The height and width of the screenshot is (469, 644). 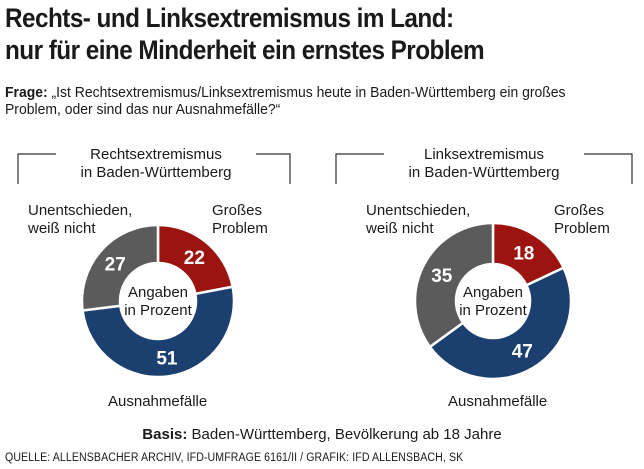 What do you see at coordinates (165, 434) in the screenshot?
I see `basis-label: Basis:` at bounding box center [165, 434].